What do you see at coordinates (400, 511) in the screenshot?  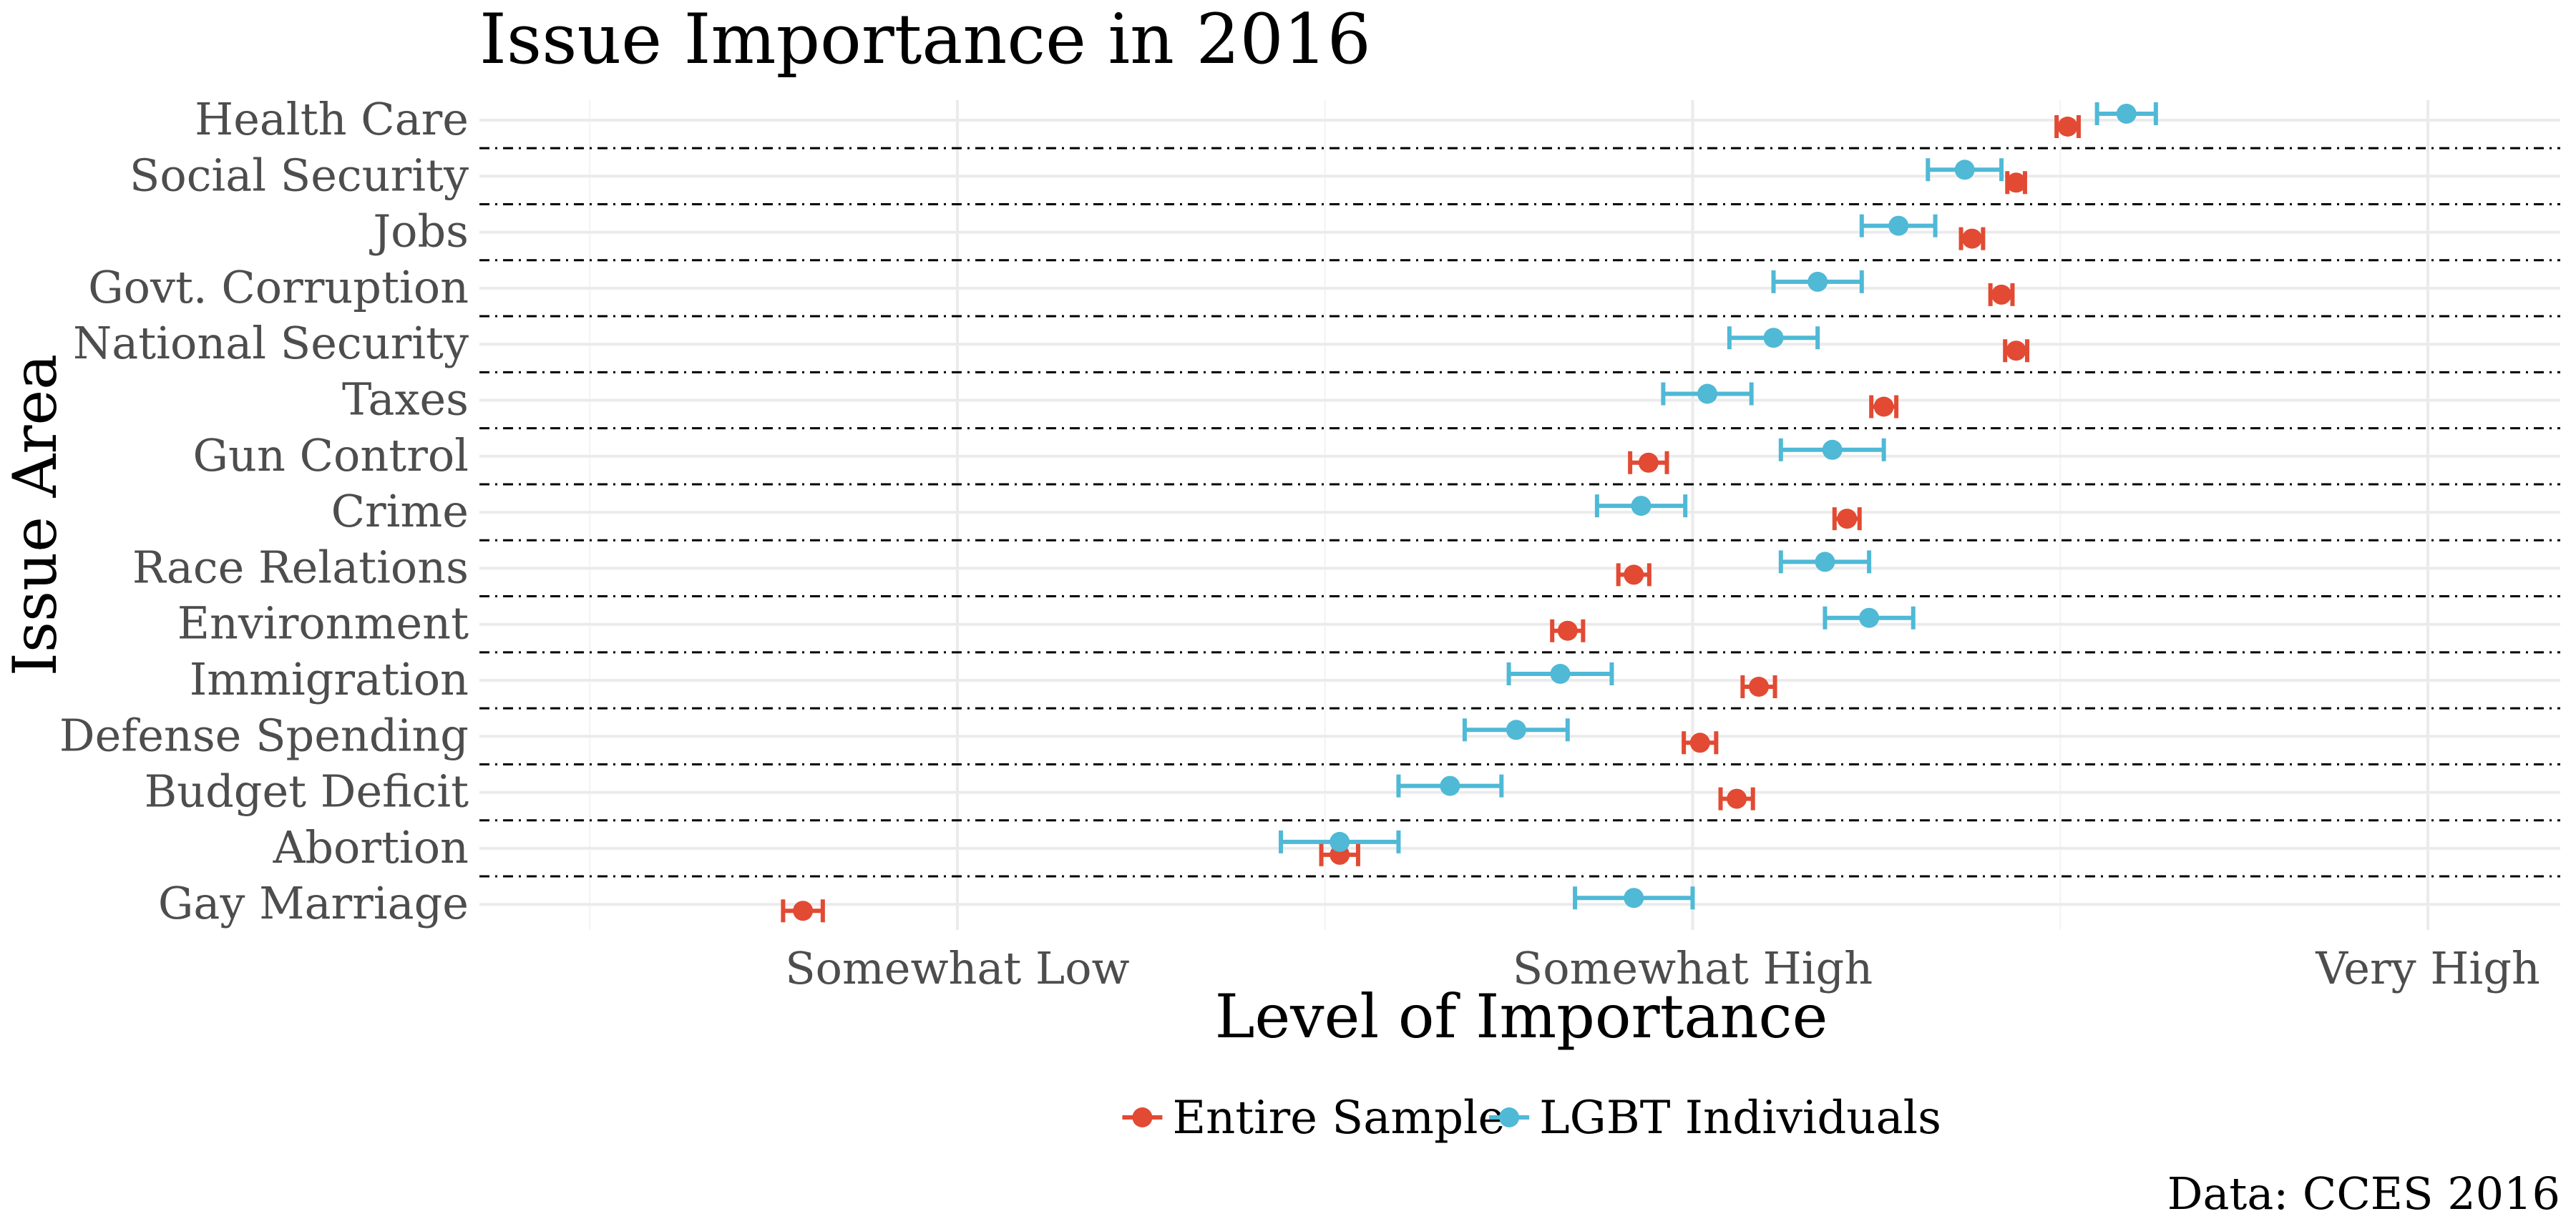 I see `y-tick-label: Crime` at bounding box center [400, 511].